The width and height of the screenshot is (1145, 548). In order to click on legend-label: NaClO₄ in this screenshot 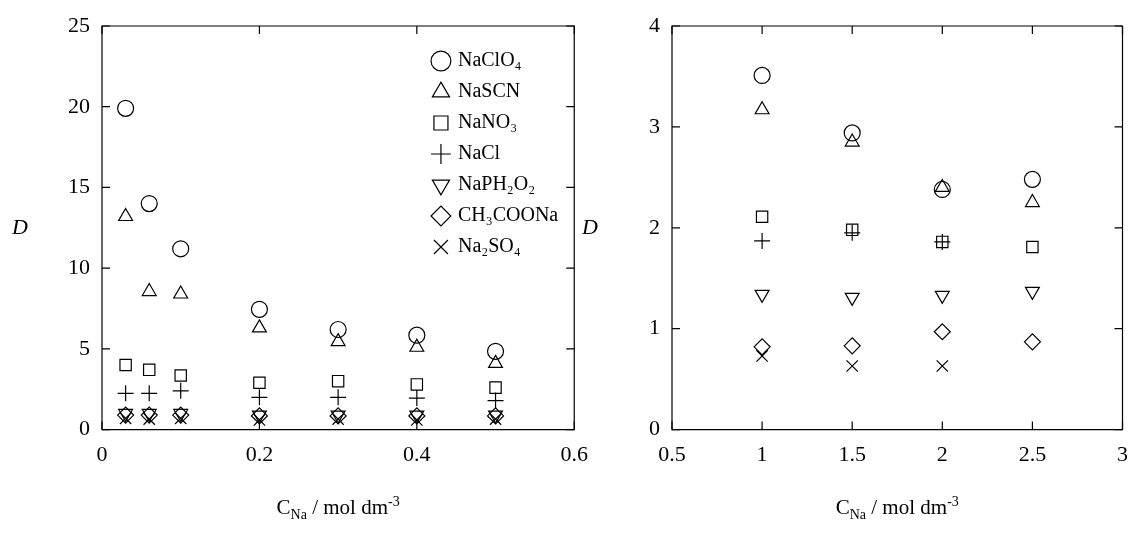, I will do `click(489, 59)`.